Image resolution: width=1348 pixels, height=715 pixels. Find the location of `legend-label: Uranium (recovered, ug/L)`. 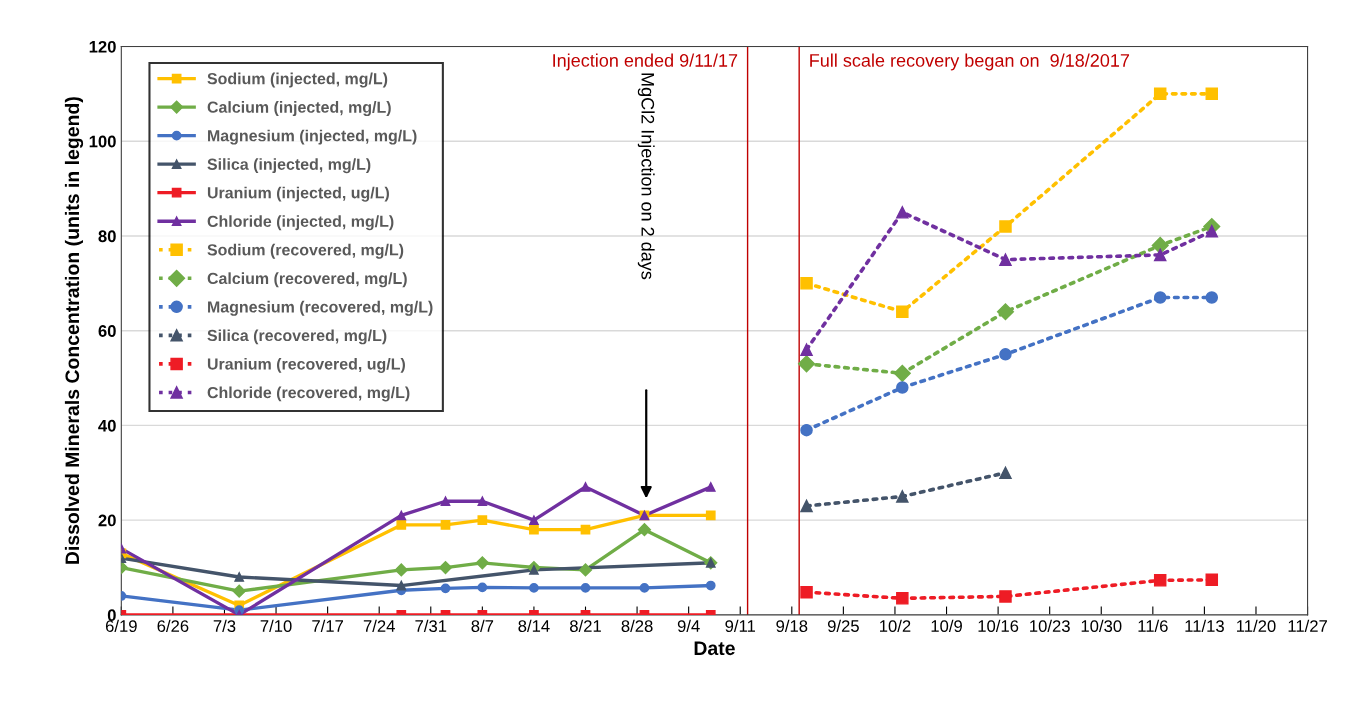

legend-label: Uranium (recovered, ug/L) is located at coordinates (306, 365).